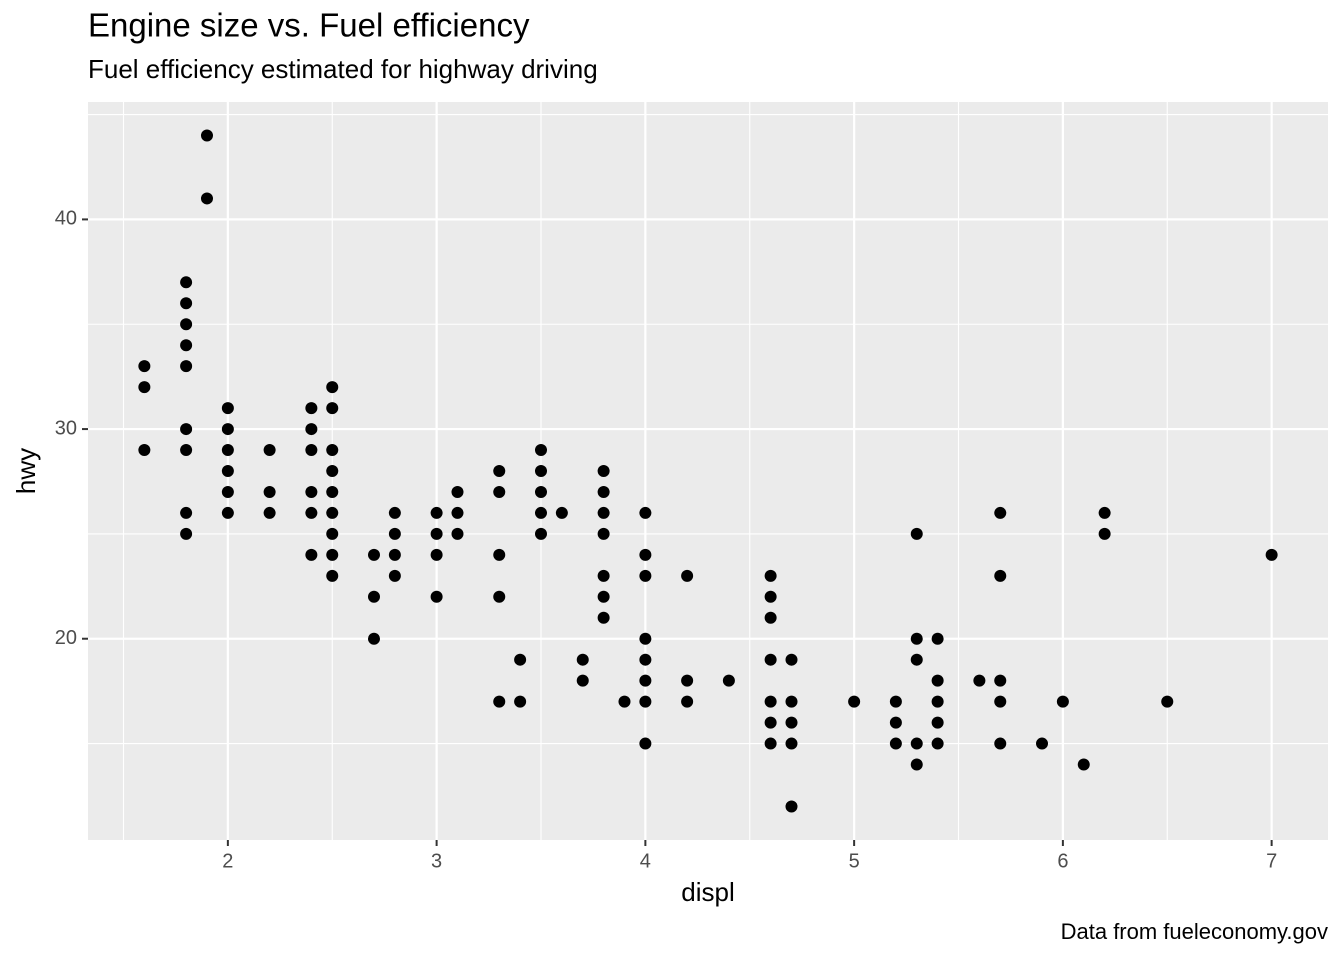 The width and height of the screenshot is (1344, 960). I want to click on y-axis-label: hwy, so click(26, 471).